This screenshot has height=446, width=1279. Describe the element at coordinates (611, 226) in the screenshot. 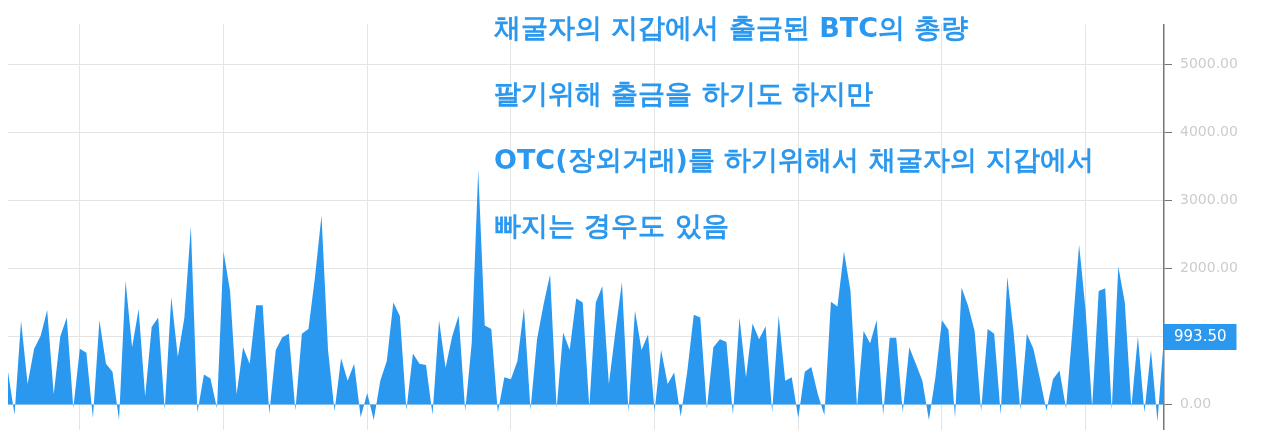

I see `annotation: 빠지는 경우도 있음` at that location.